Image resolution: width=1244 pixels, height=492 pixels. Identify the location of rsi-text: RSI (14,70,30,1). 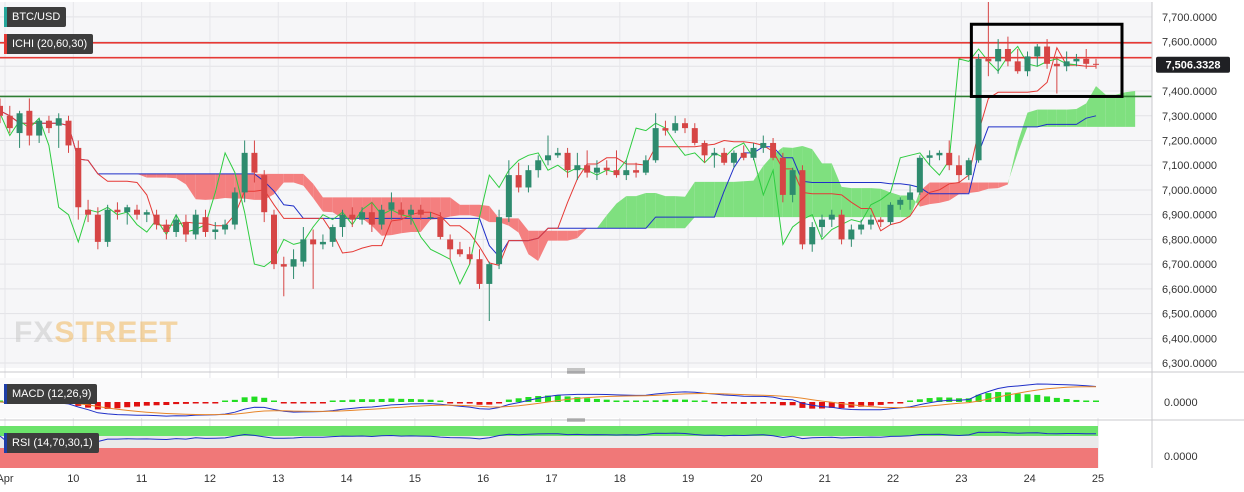
(52, 443).